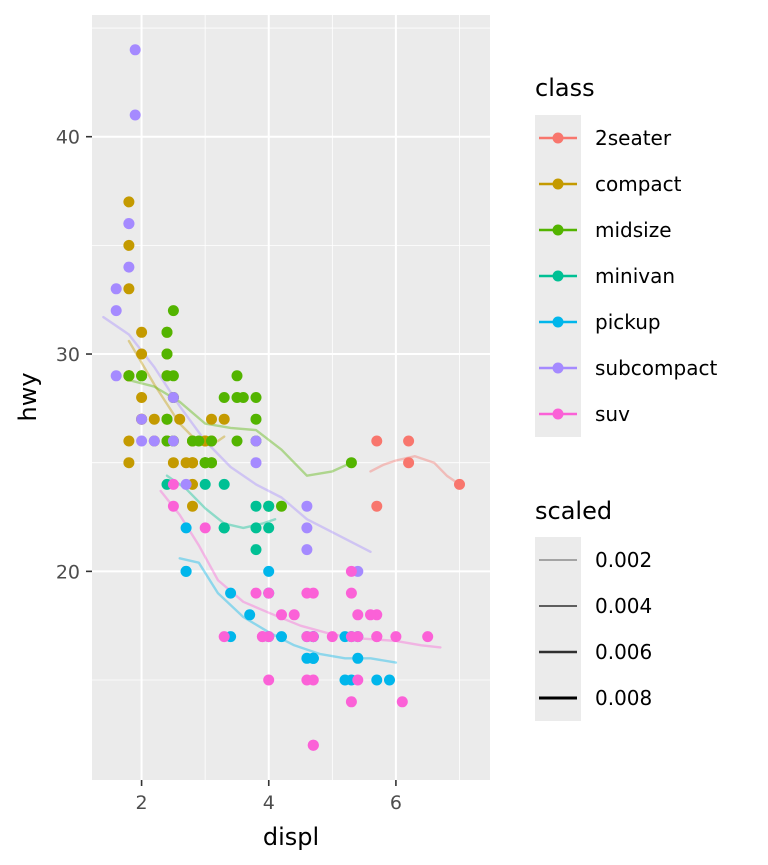 The image size is (768, 865). What do you see at coordinates (269, 803) in the screenshot?
I see `x-tick-label: 4` at bounding box center [269, 803].